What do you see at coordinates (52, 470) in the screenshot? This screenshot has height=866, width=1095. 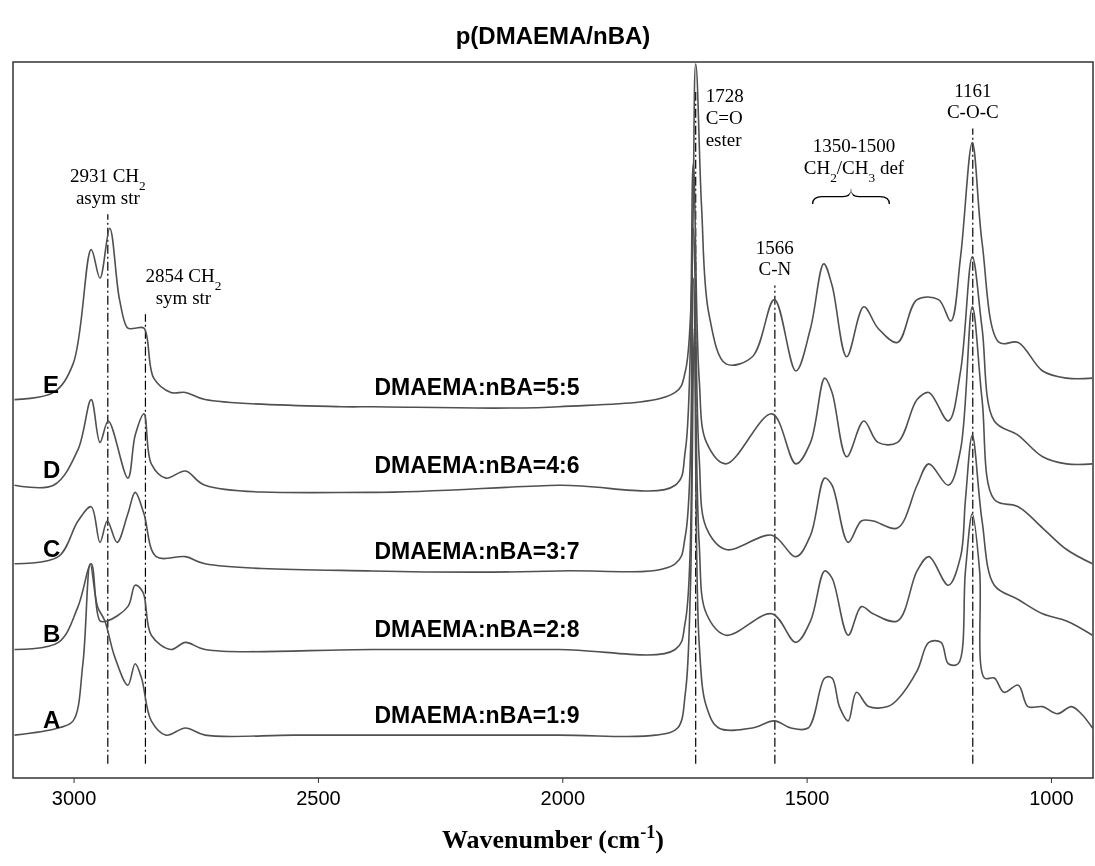 I see `series-label: D` at bounding box center [52, 470].